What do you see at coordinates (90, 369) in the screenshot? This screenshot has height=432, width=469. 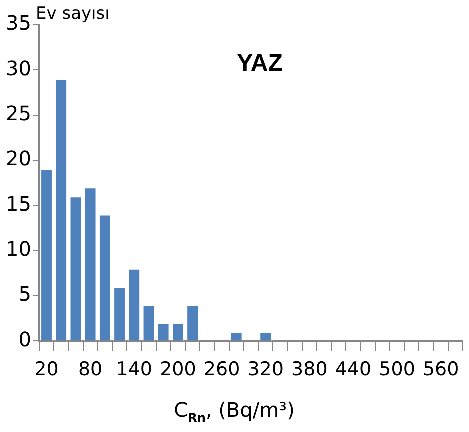 I see `x-tick-label: 80` at bounding box center [90, 369].